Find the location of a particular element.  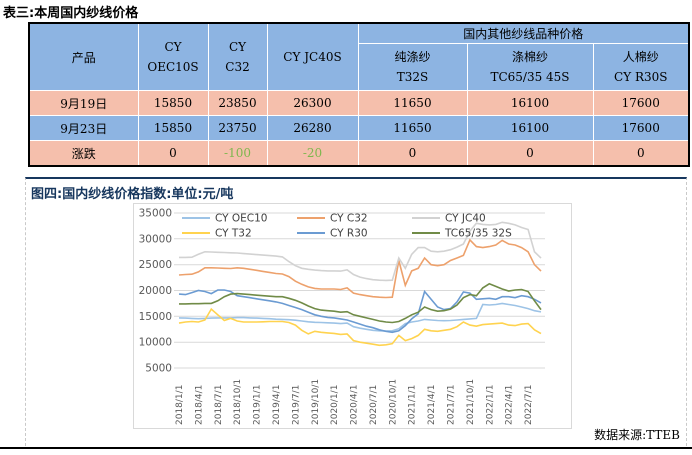

legend-label: TC65/35 32S is located at coordinates (478, 234).